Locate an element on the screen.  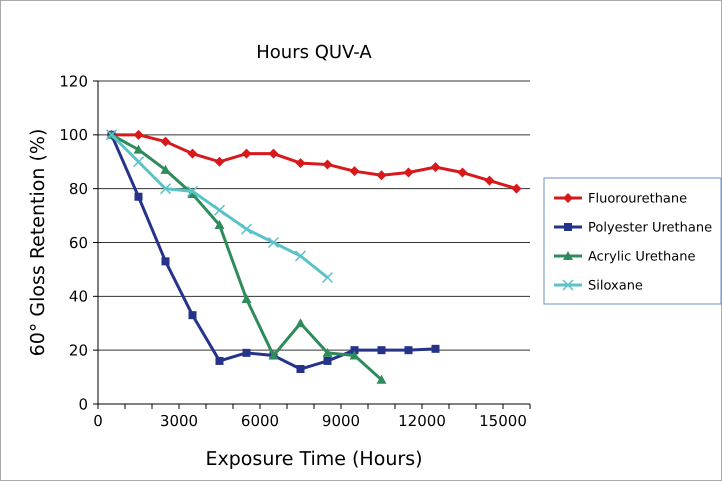
x-tick-label: 6000 is located at coordinates (260, 421).